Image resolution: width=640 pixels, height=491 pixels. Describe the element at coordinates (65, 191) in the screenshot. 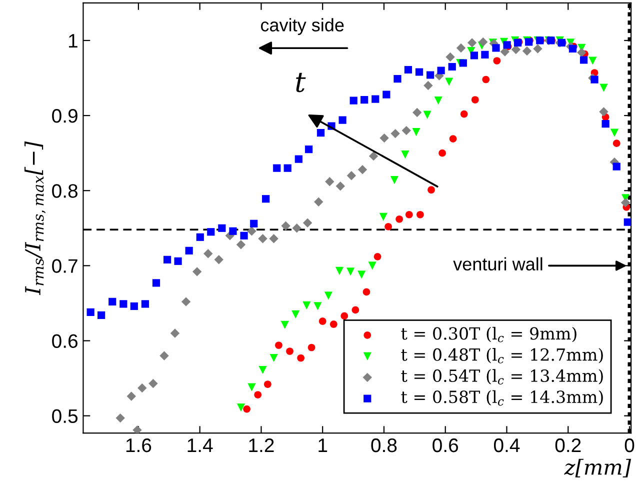

I see `y-tick-label: 0.8` at that location.